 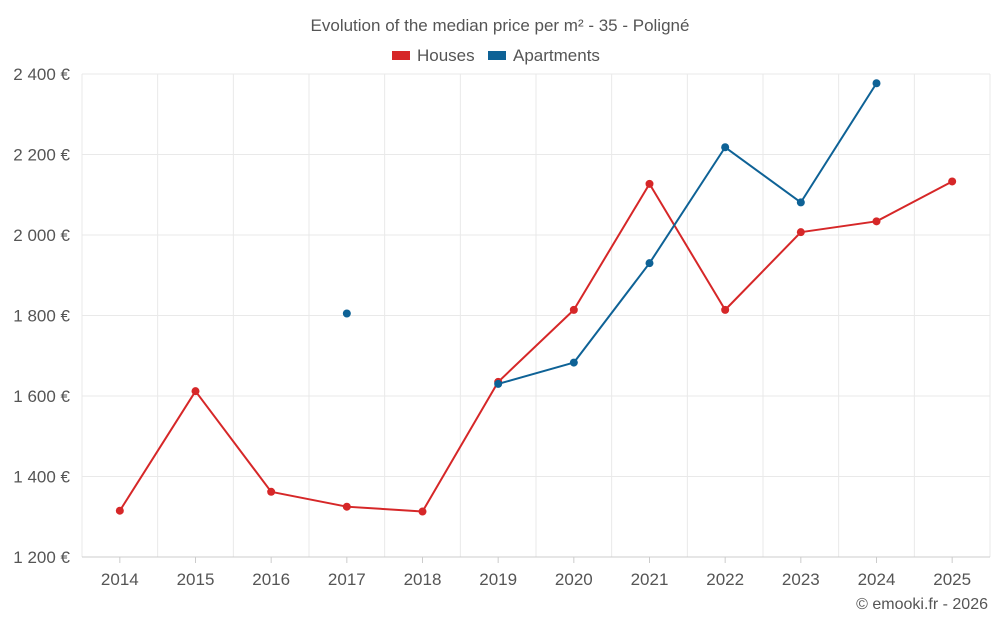 What do you see at coordinates (41, 396) in the screenshot?
I see `y-tick-label: 1 600 €` at bounding box center [41, 396].